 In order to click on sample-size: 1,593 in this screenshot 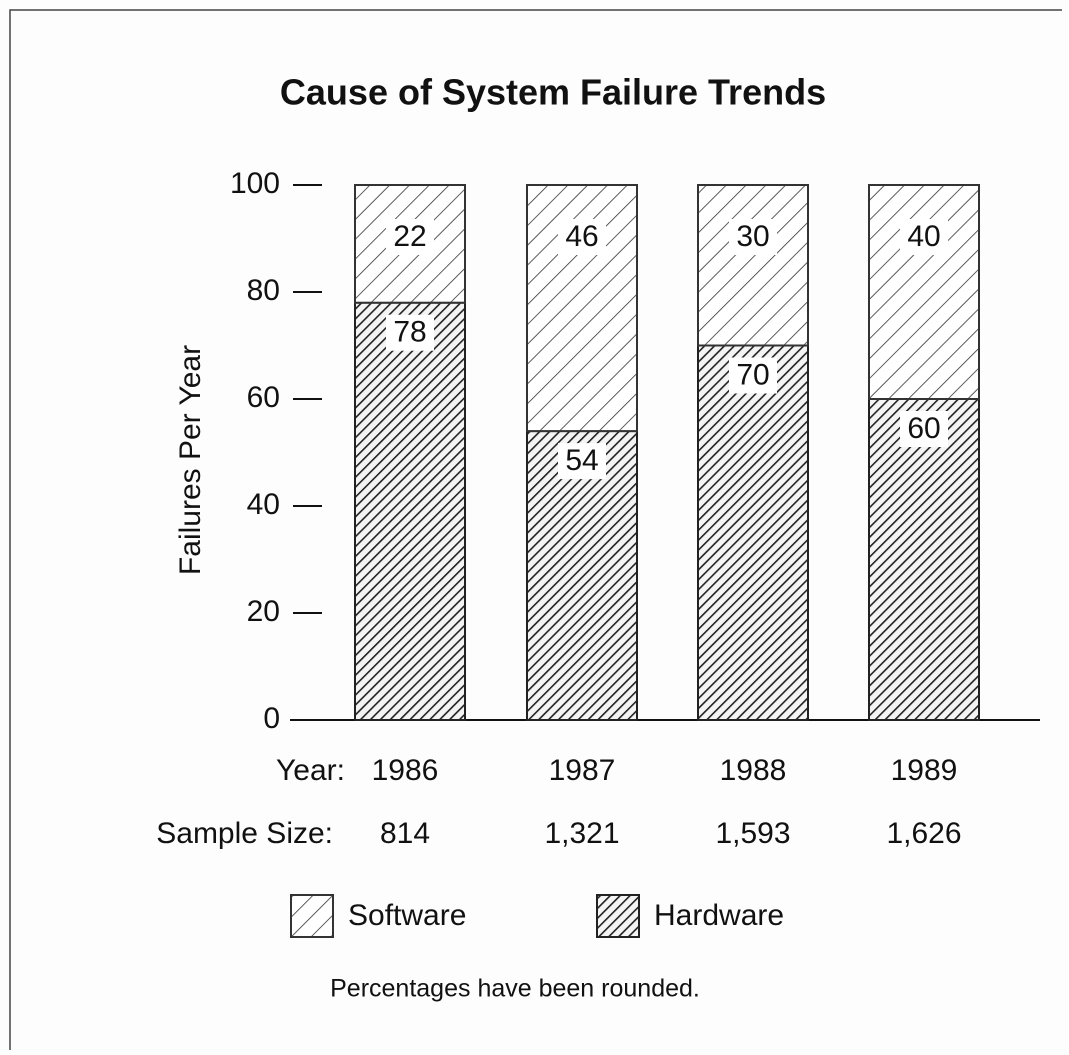, I will do `click(752, 833)`.